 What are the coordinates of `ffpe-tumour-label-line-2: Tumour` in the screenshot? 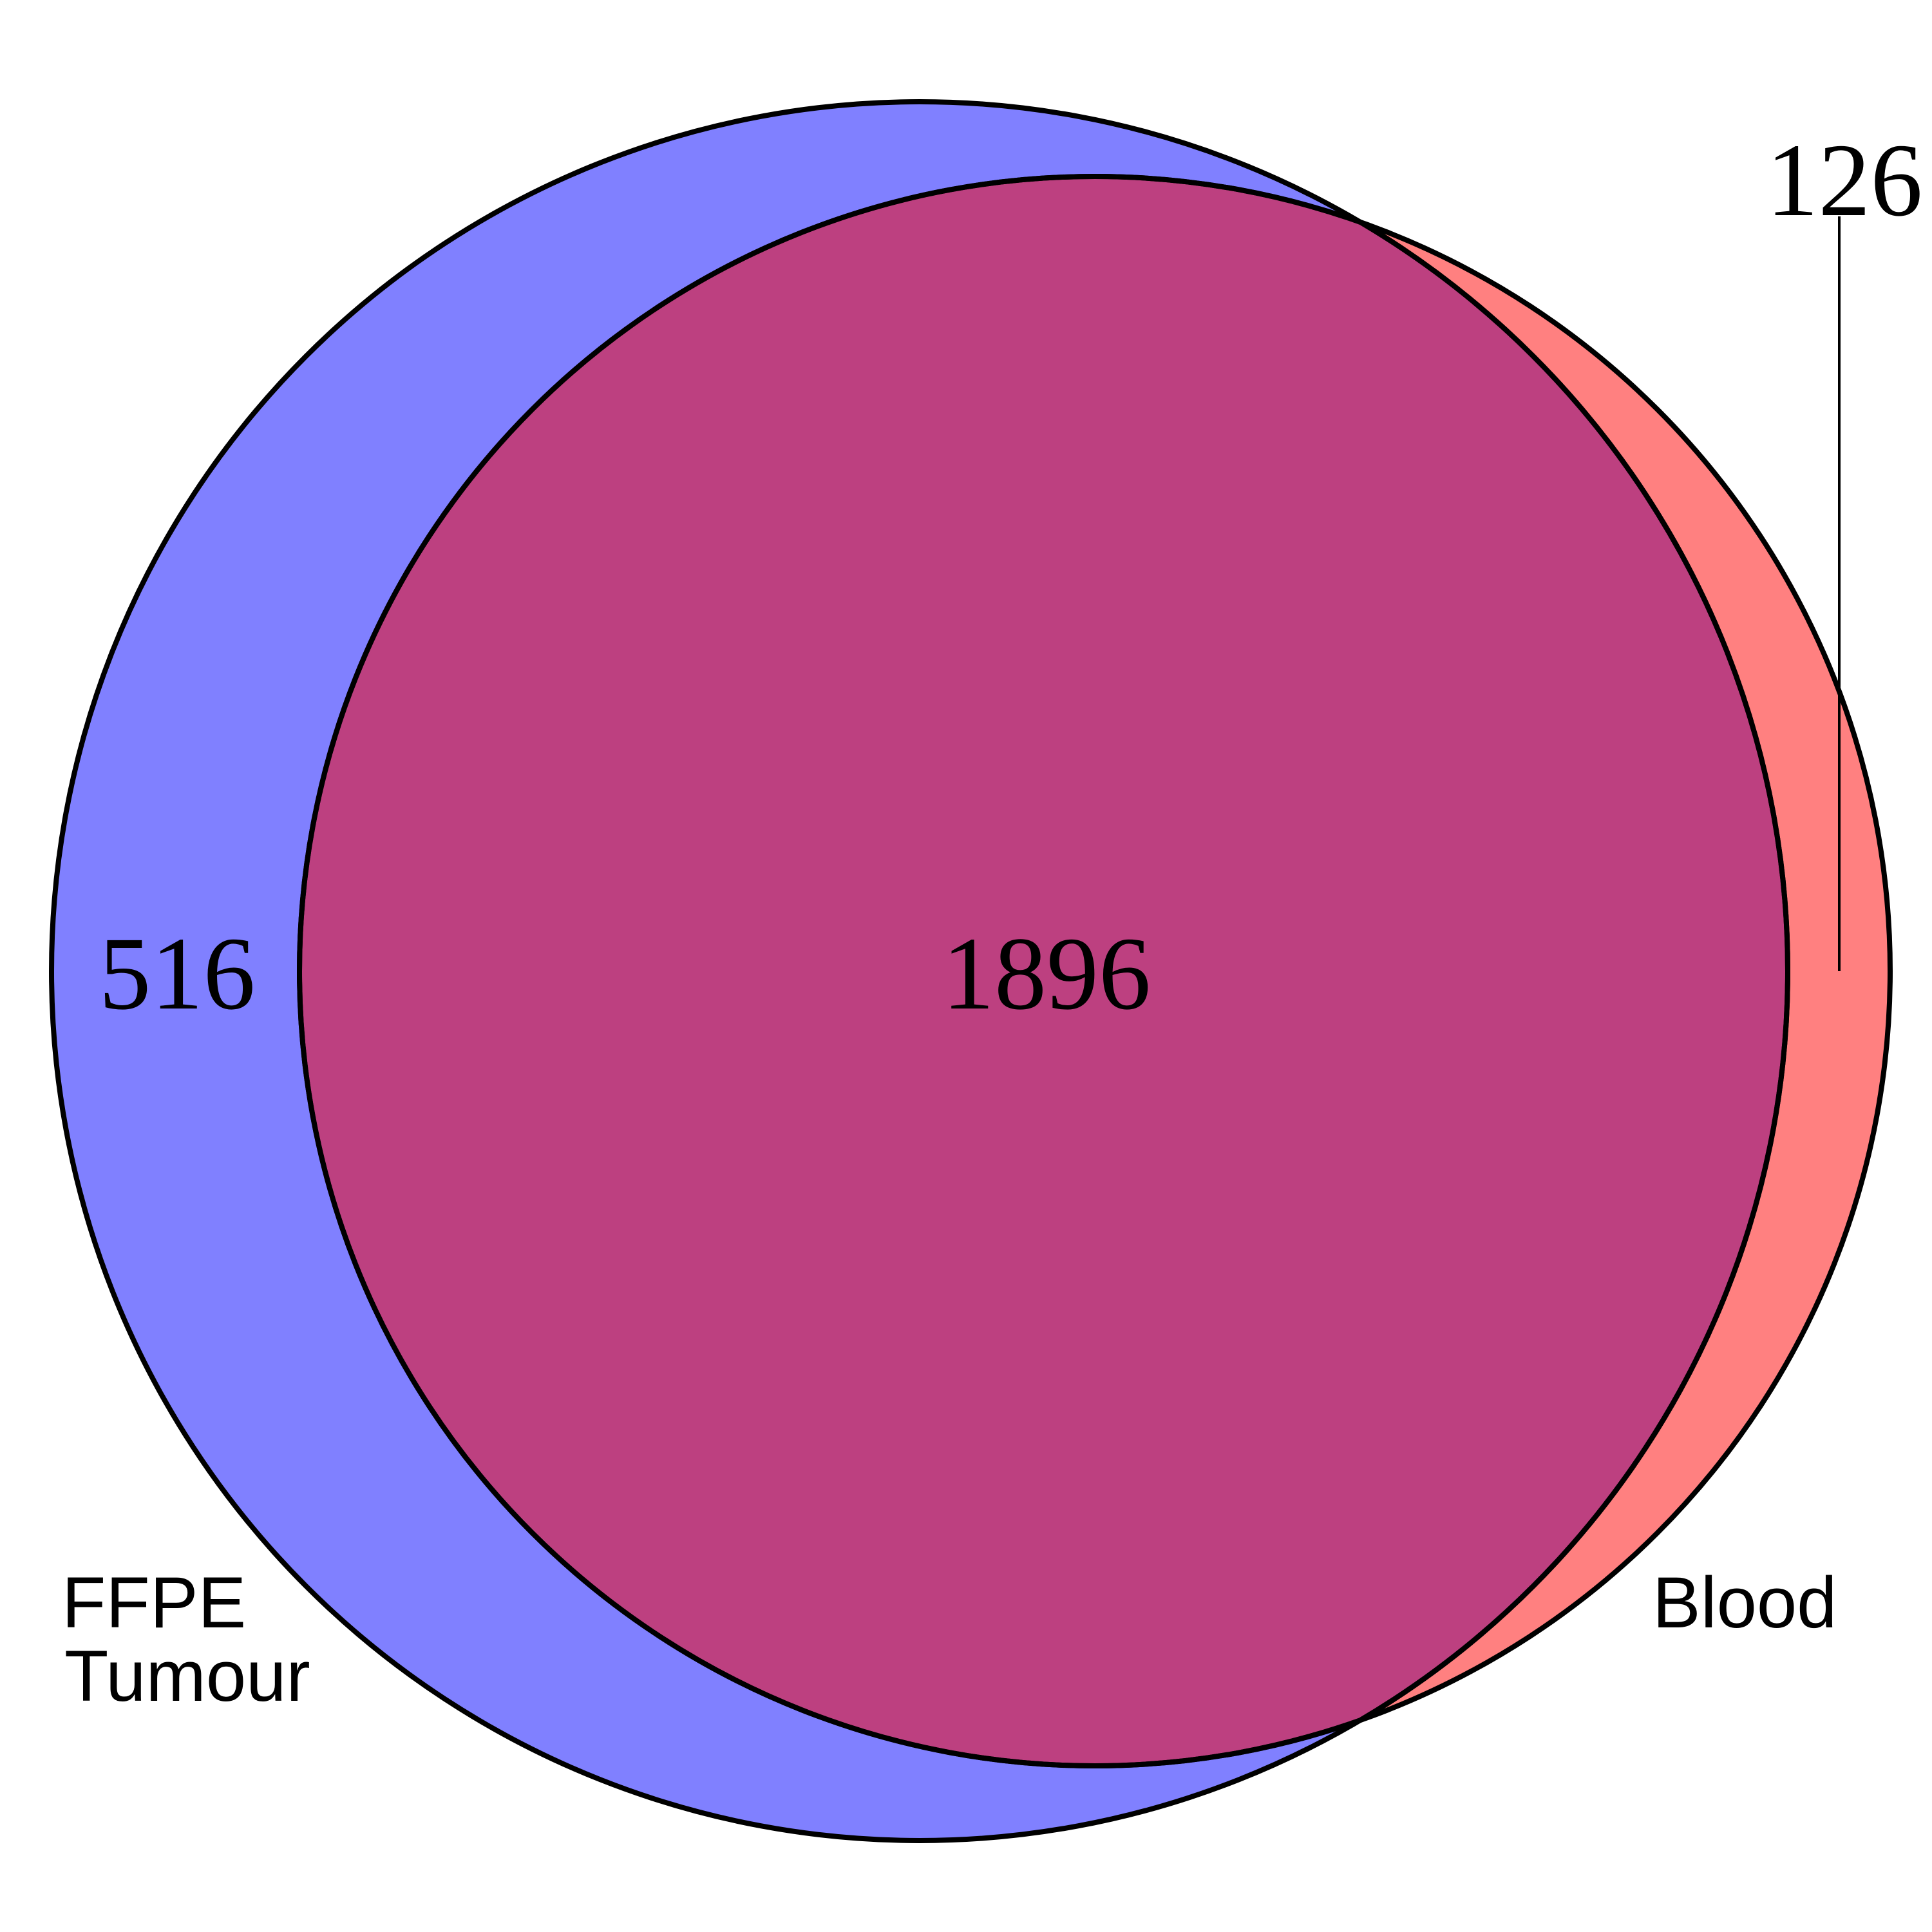 It's located at (187, 1676).